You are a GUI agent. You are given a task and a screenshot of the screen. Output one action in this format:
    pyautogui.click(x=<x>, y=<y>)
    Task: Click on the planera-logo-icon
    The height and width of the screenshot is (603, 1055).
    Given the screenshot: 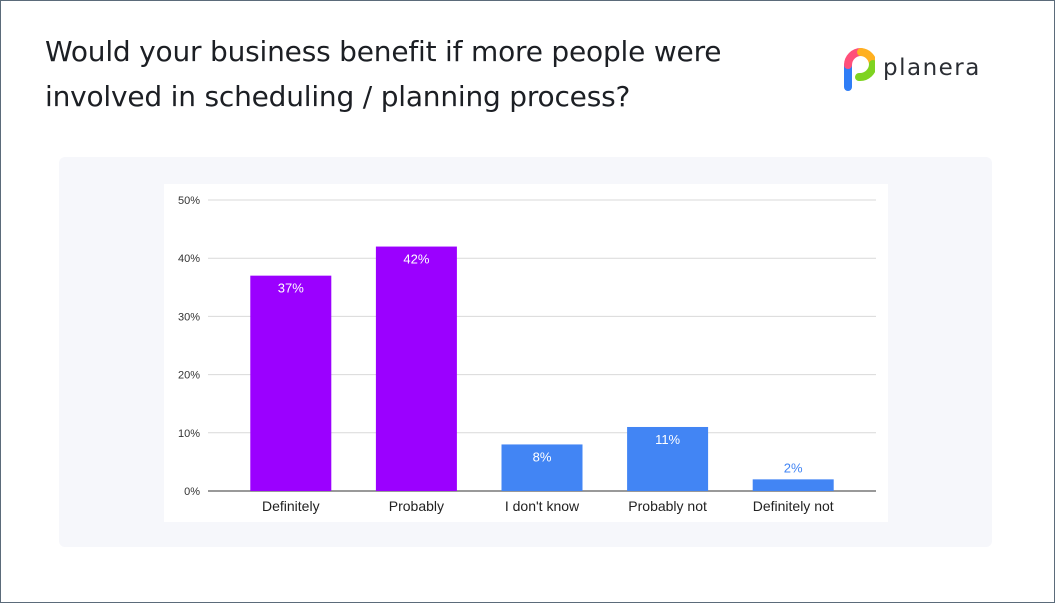 What is the action you would take?
    pyautogui.click(x=859, y=69)
    